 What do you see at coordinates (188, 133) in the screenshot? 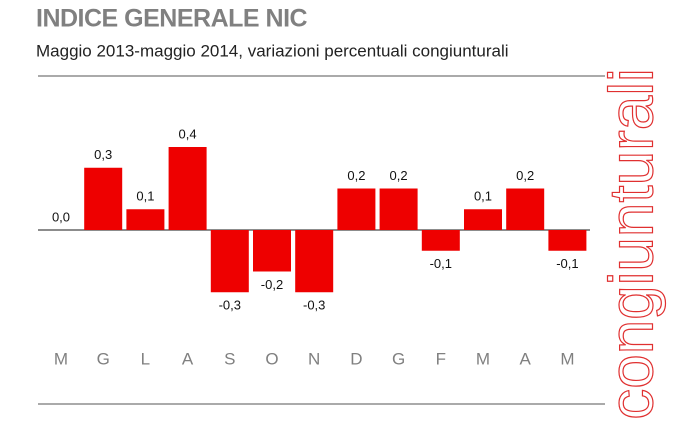
I see `value-label: 0,4` at bounding box center [188, 133].